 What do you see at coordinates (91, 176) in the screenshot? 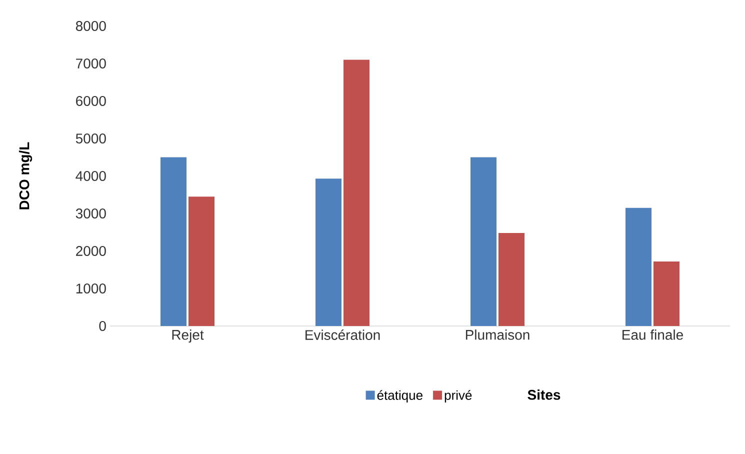
I see `y-tick-label: 4000` at bounding box center [91, 176].